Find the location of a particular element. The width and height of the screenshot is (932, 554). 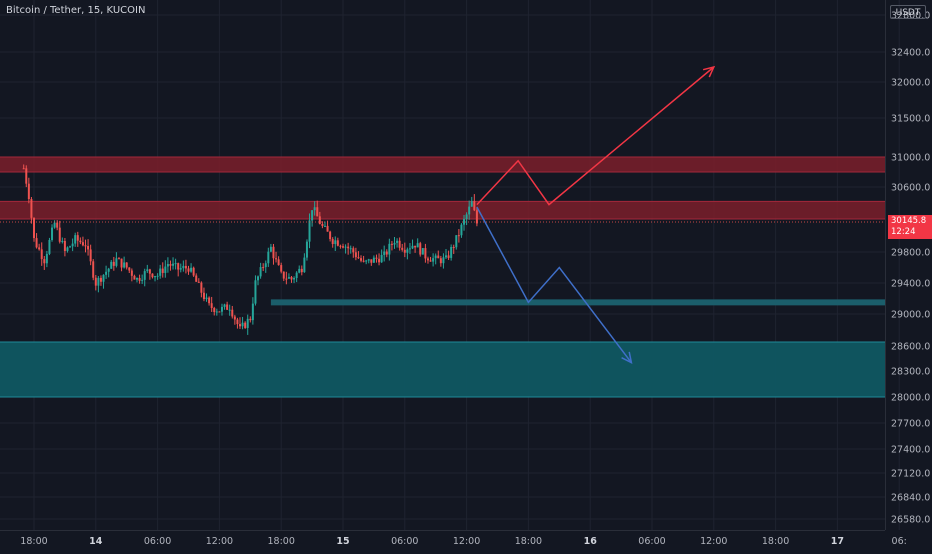

currency-unit-label: USDT is located at coordinates (908, 12).